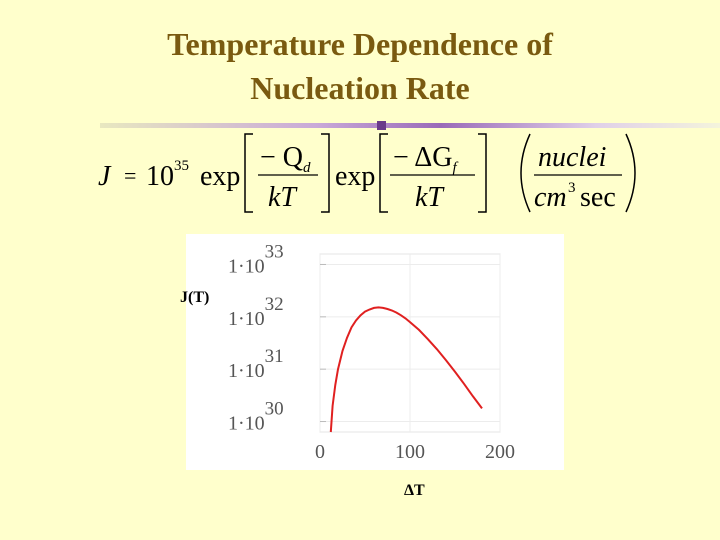  Describe the element at coordinates (630, 173) in the screenshot. I see `paren-right` at that location.